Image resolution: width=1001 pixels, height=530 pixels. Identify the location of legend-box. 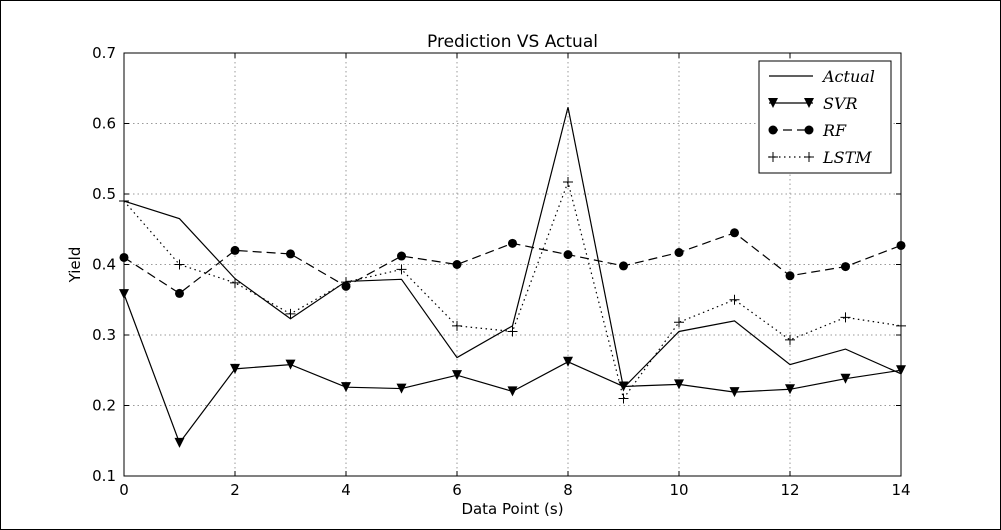
(825, 117).